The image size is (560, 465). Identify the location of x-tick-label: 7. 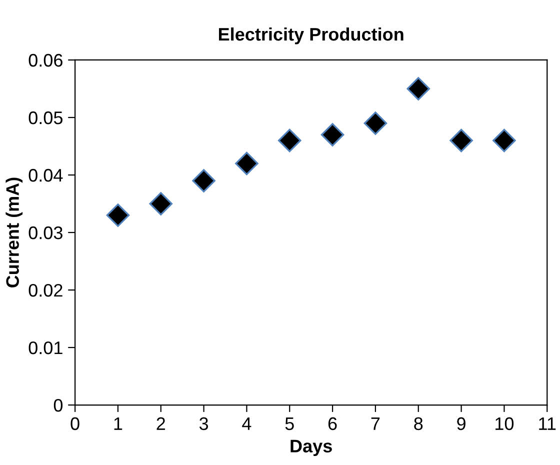
(375, 423).